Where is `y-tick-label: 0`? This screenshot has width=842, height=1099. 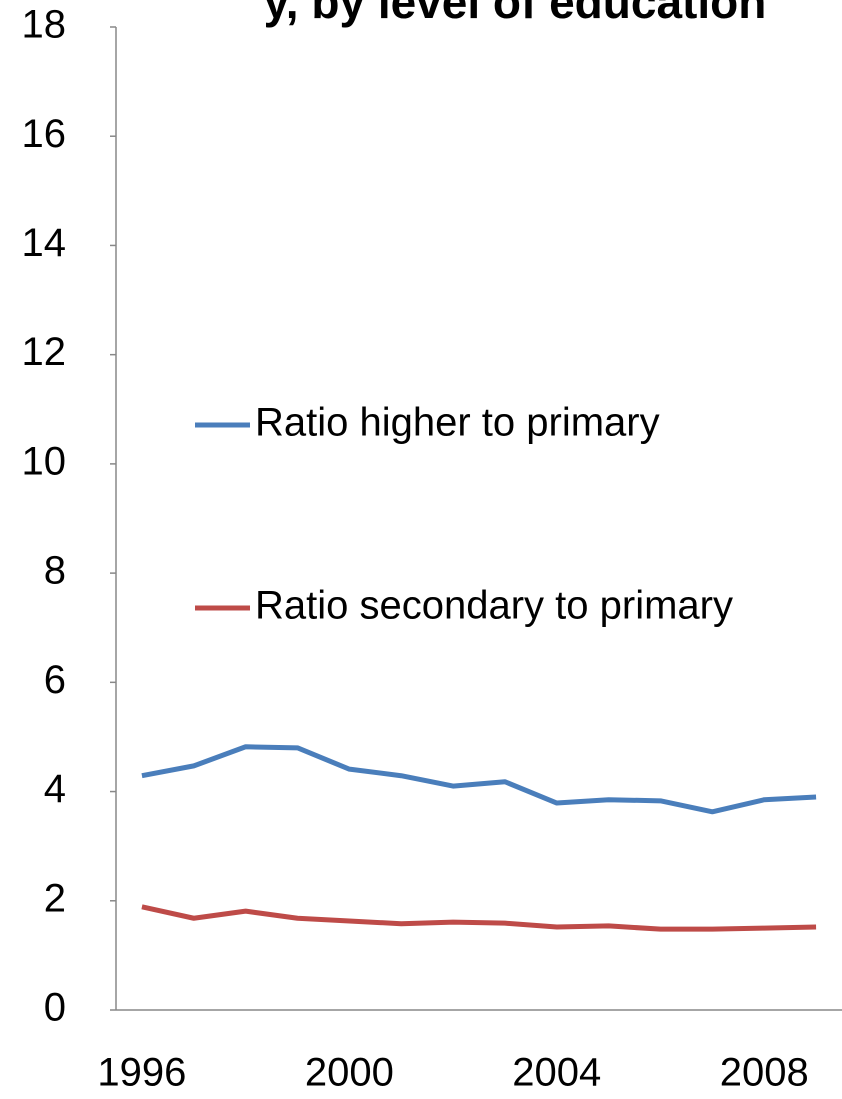 y-tick-label: 0 is located at coordinates (55, 1008).